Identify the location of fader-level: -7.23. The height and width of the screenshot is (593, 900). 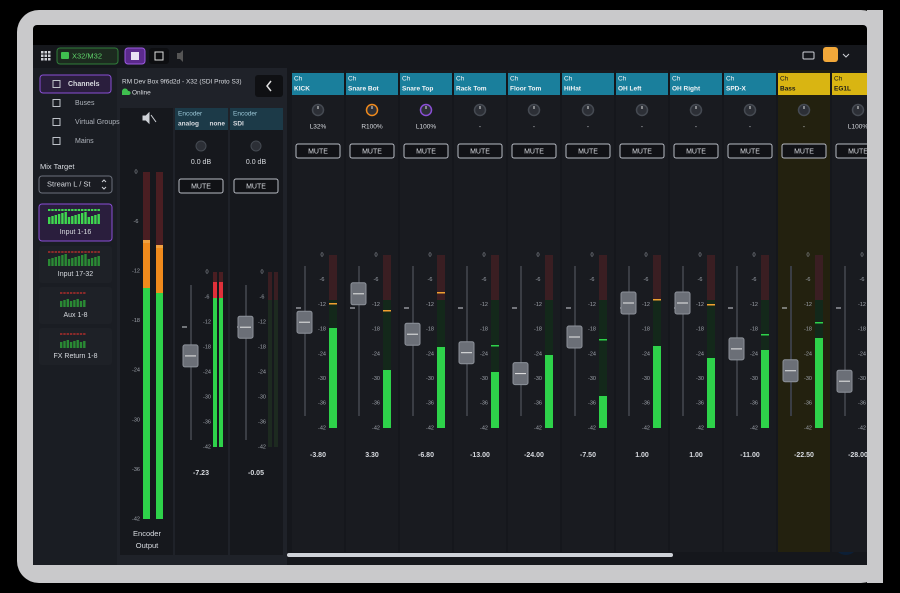
(201, 473).